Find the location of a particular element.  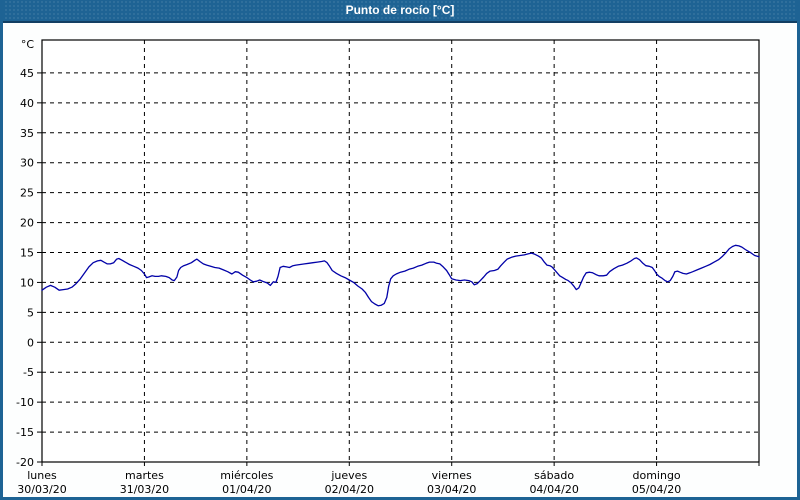

y-tick-label: -15 is located at coordinates (25, 432).